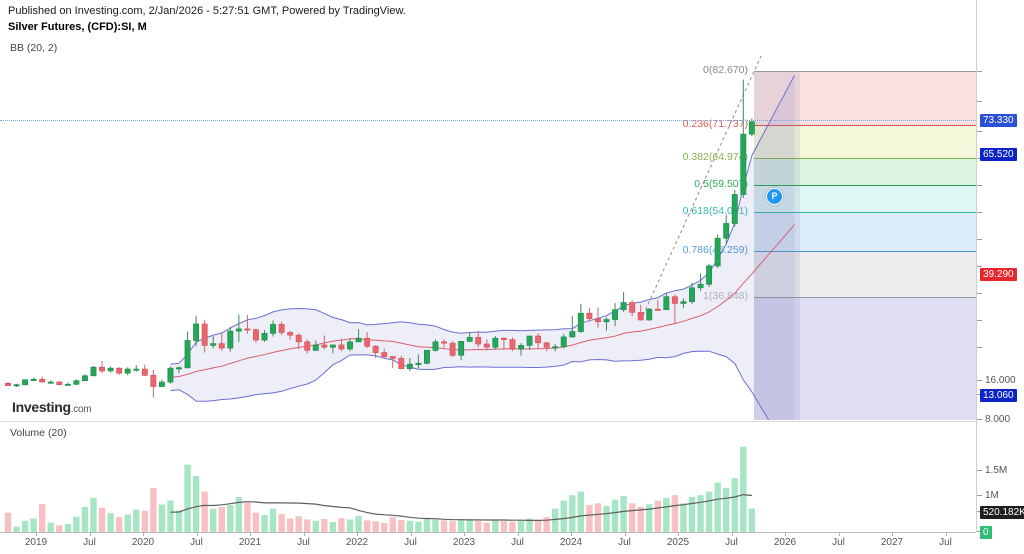 This screenshot has height=554, width=1024. I want to click on date-label: 2024, so click(571, 542).